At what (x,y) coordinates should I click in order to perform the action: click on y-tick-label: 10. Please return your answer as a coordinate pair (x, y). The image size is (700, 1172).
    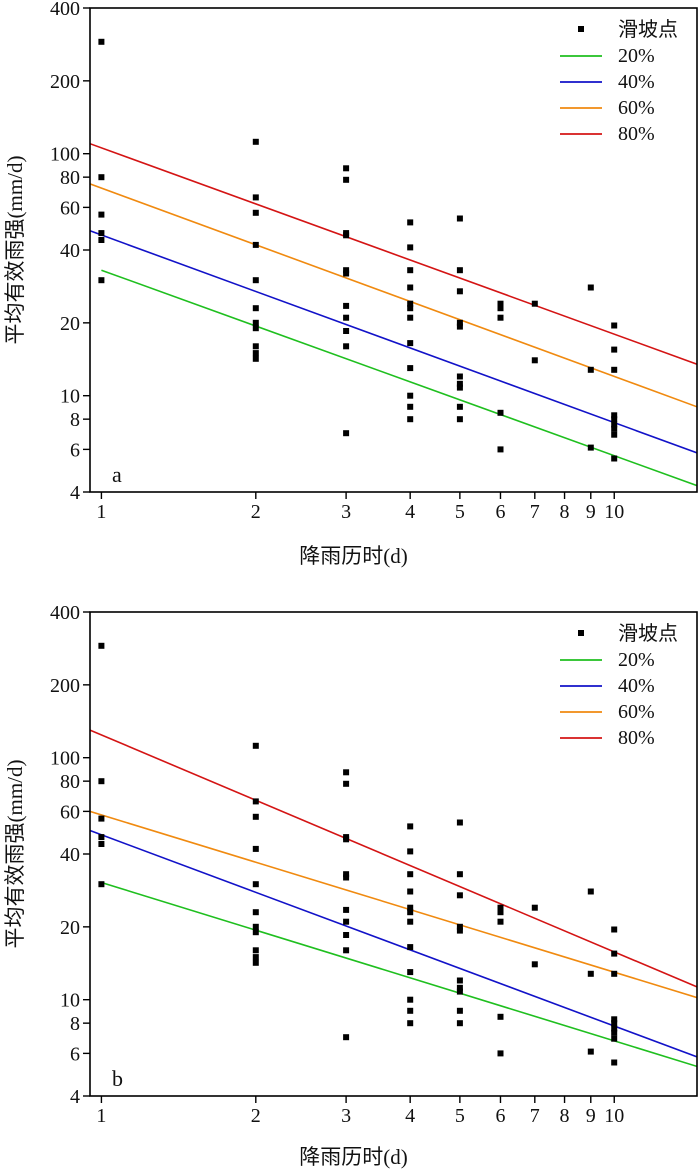
    Looking at the image, I should click on (70, 397).